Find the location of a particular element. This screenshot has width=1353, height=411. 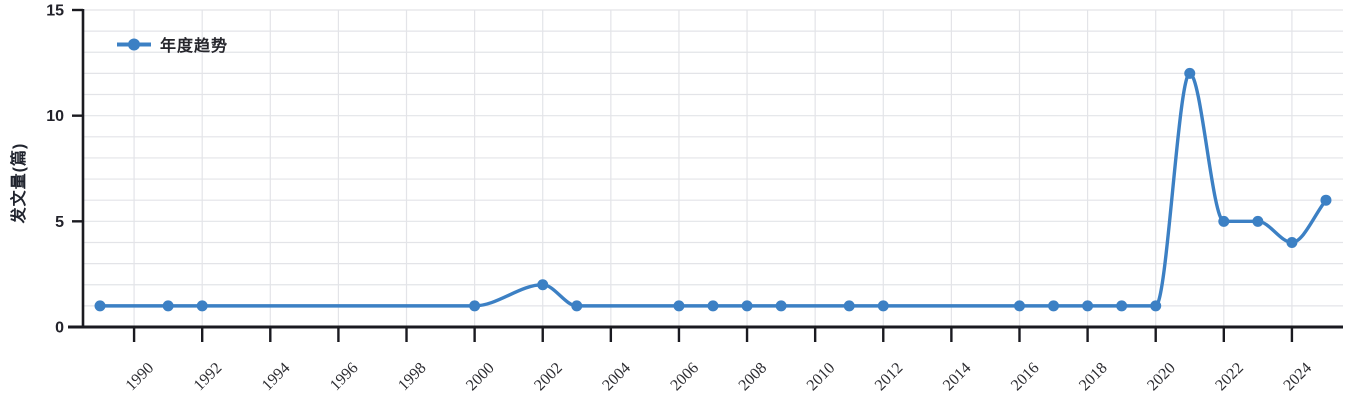

x-tick-label: 1996 is located at coordinates (344, 376).